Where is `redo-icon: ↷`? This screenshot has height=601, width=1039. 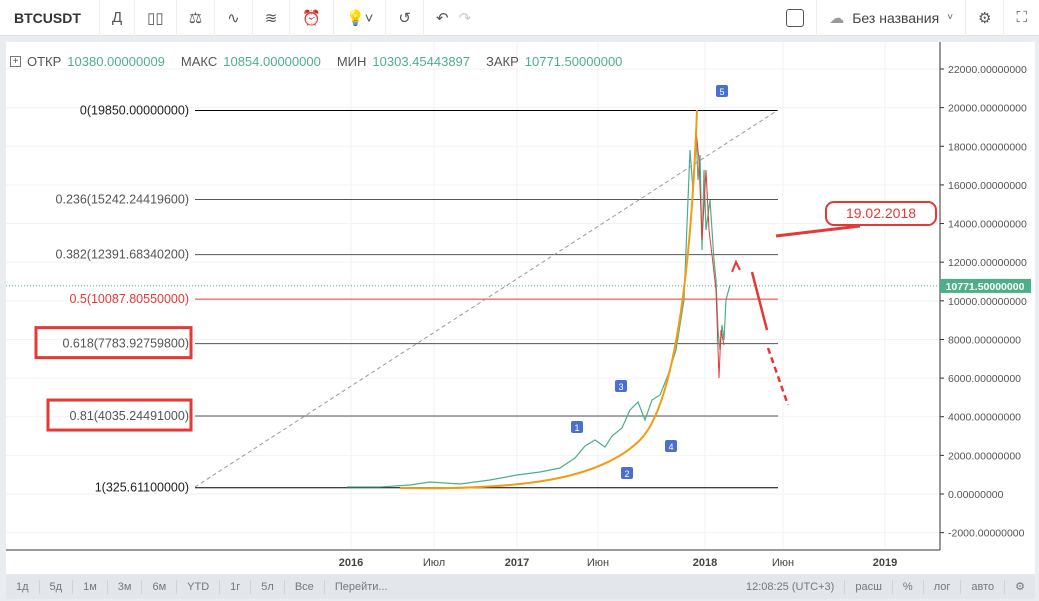
redo-icon: ↷ is located at coordinates (465, 18).